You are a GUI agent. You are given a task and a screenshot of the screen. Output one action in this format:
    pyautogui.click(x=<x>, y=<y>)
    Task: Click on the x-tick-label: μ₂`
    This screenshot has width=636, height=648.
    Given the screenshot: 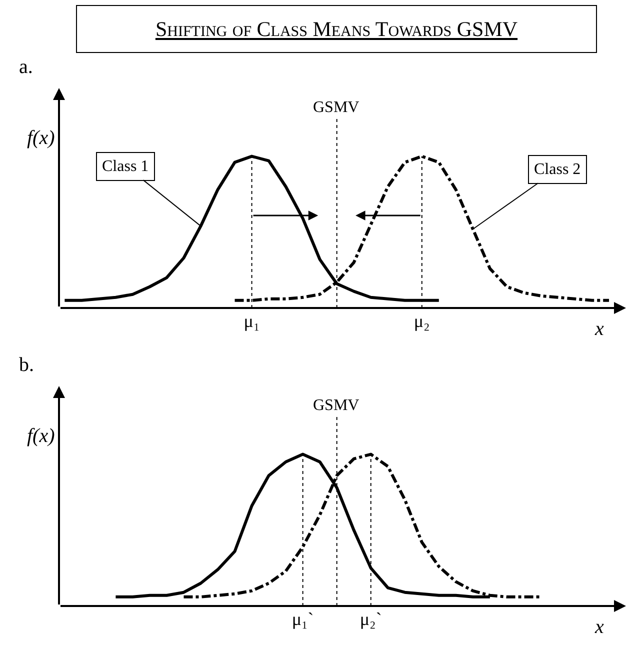 What is the action you would take?
    pyautogui.click(x=371, y=619)
    